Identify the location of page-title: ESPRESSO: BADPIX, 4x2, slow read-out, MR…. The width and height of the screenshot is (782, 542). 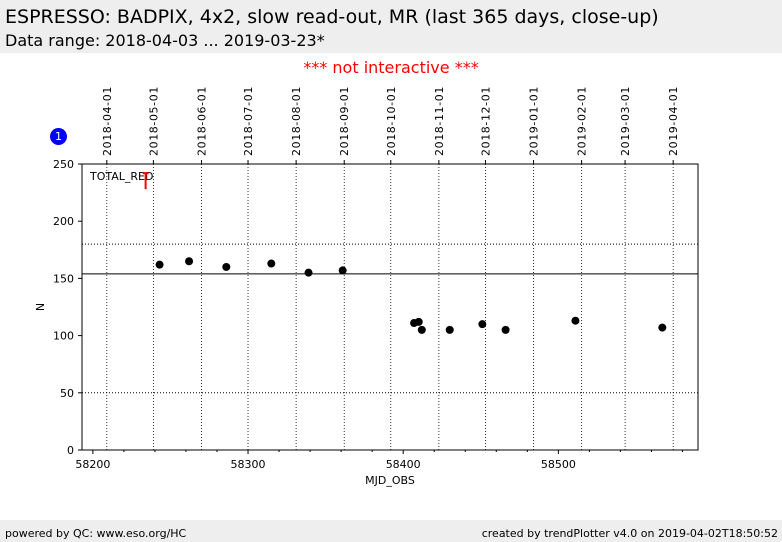
(332, 17).